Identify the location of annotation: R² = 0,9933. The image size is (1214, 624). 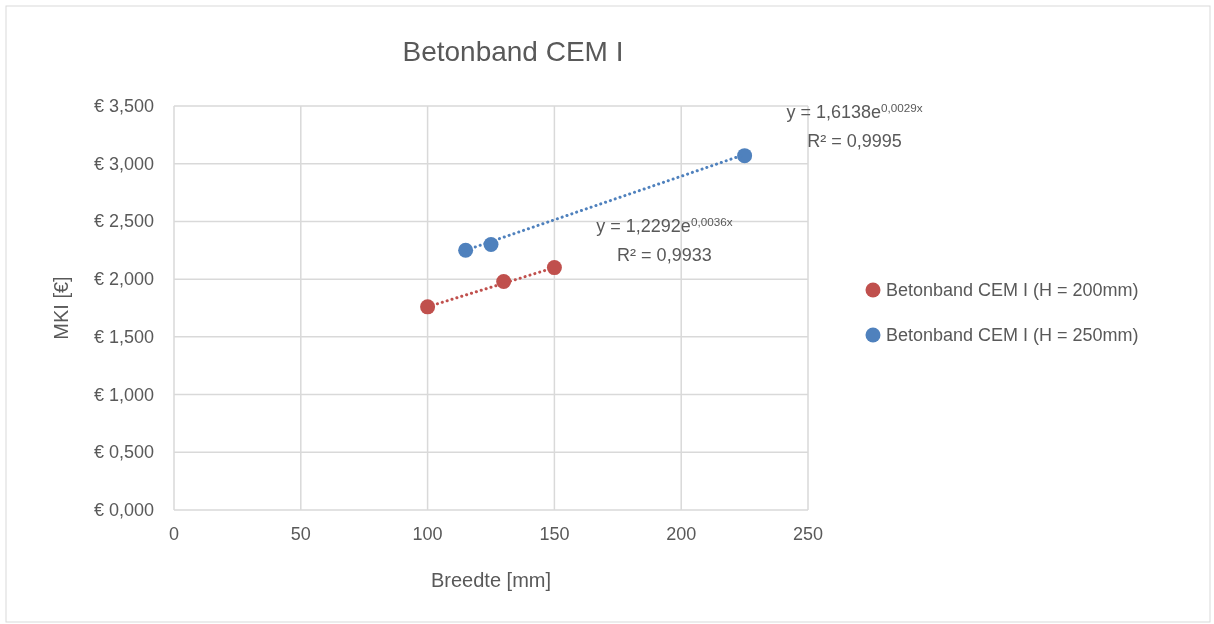
(664, 254).